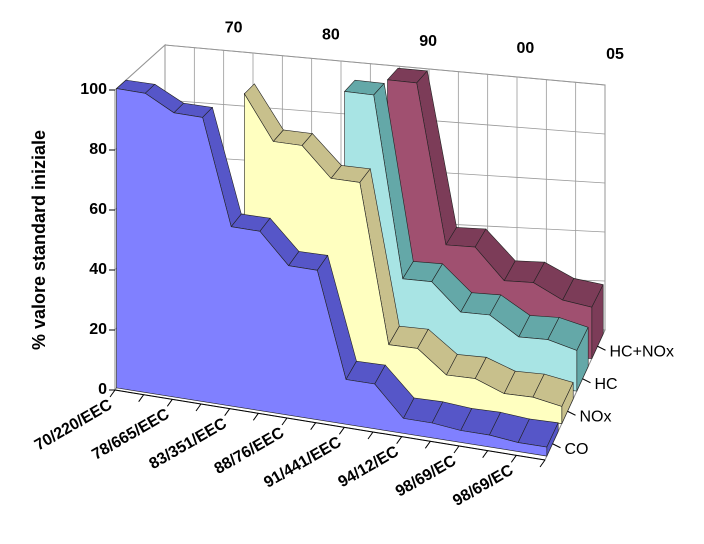  What do you see at coordinates (93, 89) in the screenshot?
I see `y-tick-label: 100` at bounding box center [93, 89].